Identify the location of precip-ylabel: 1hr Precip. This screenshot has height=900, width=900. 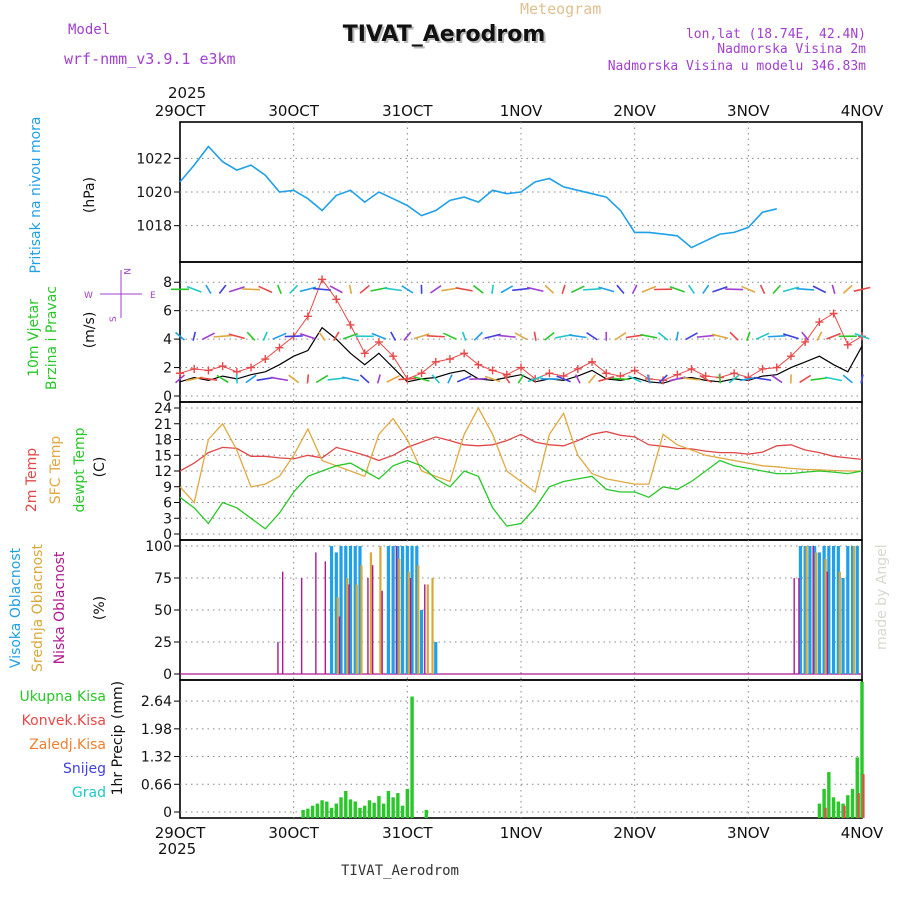
(118, 760).